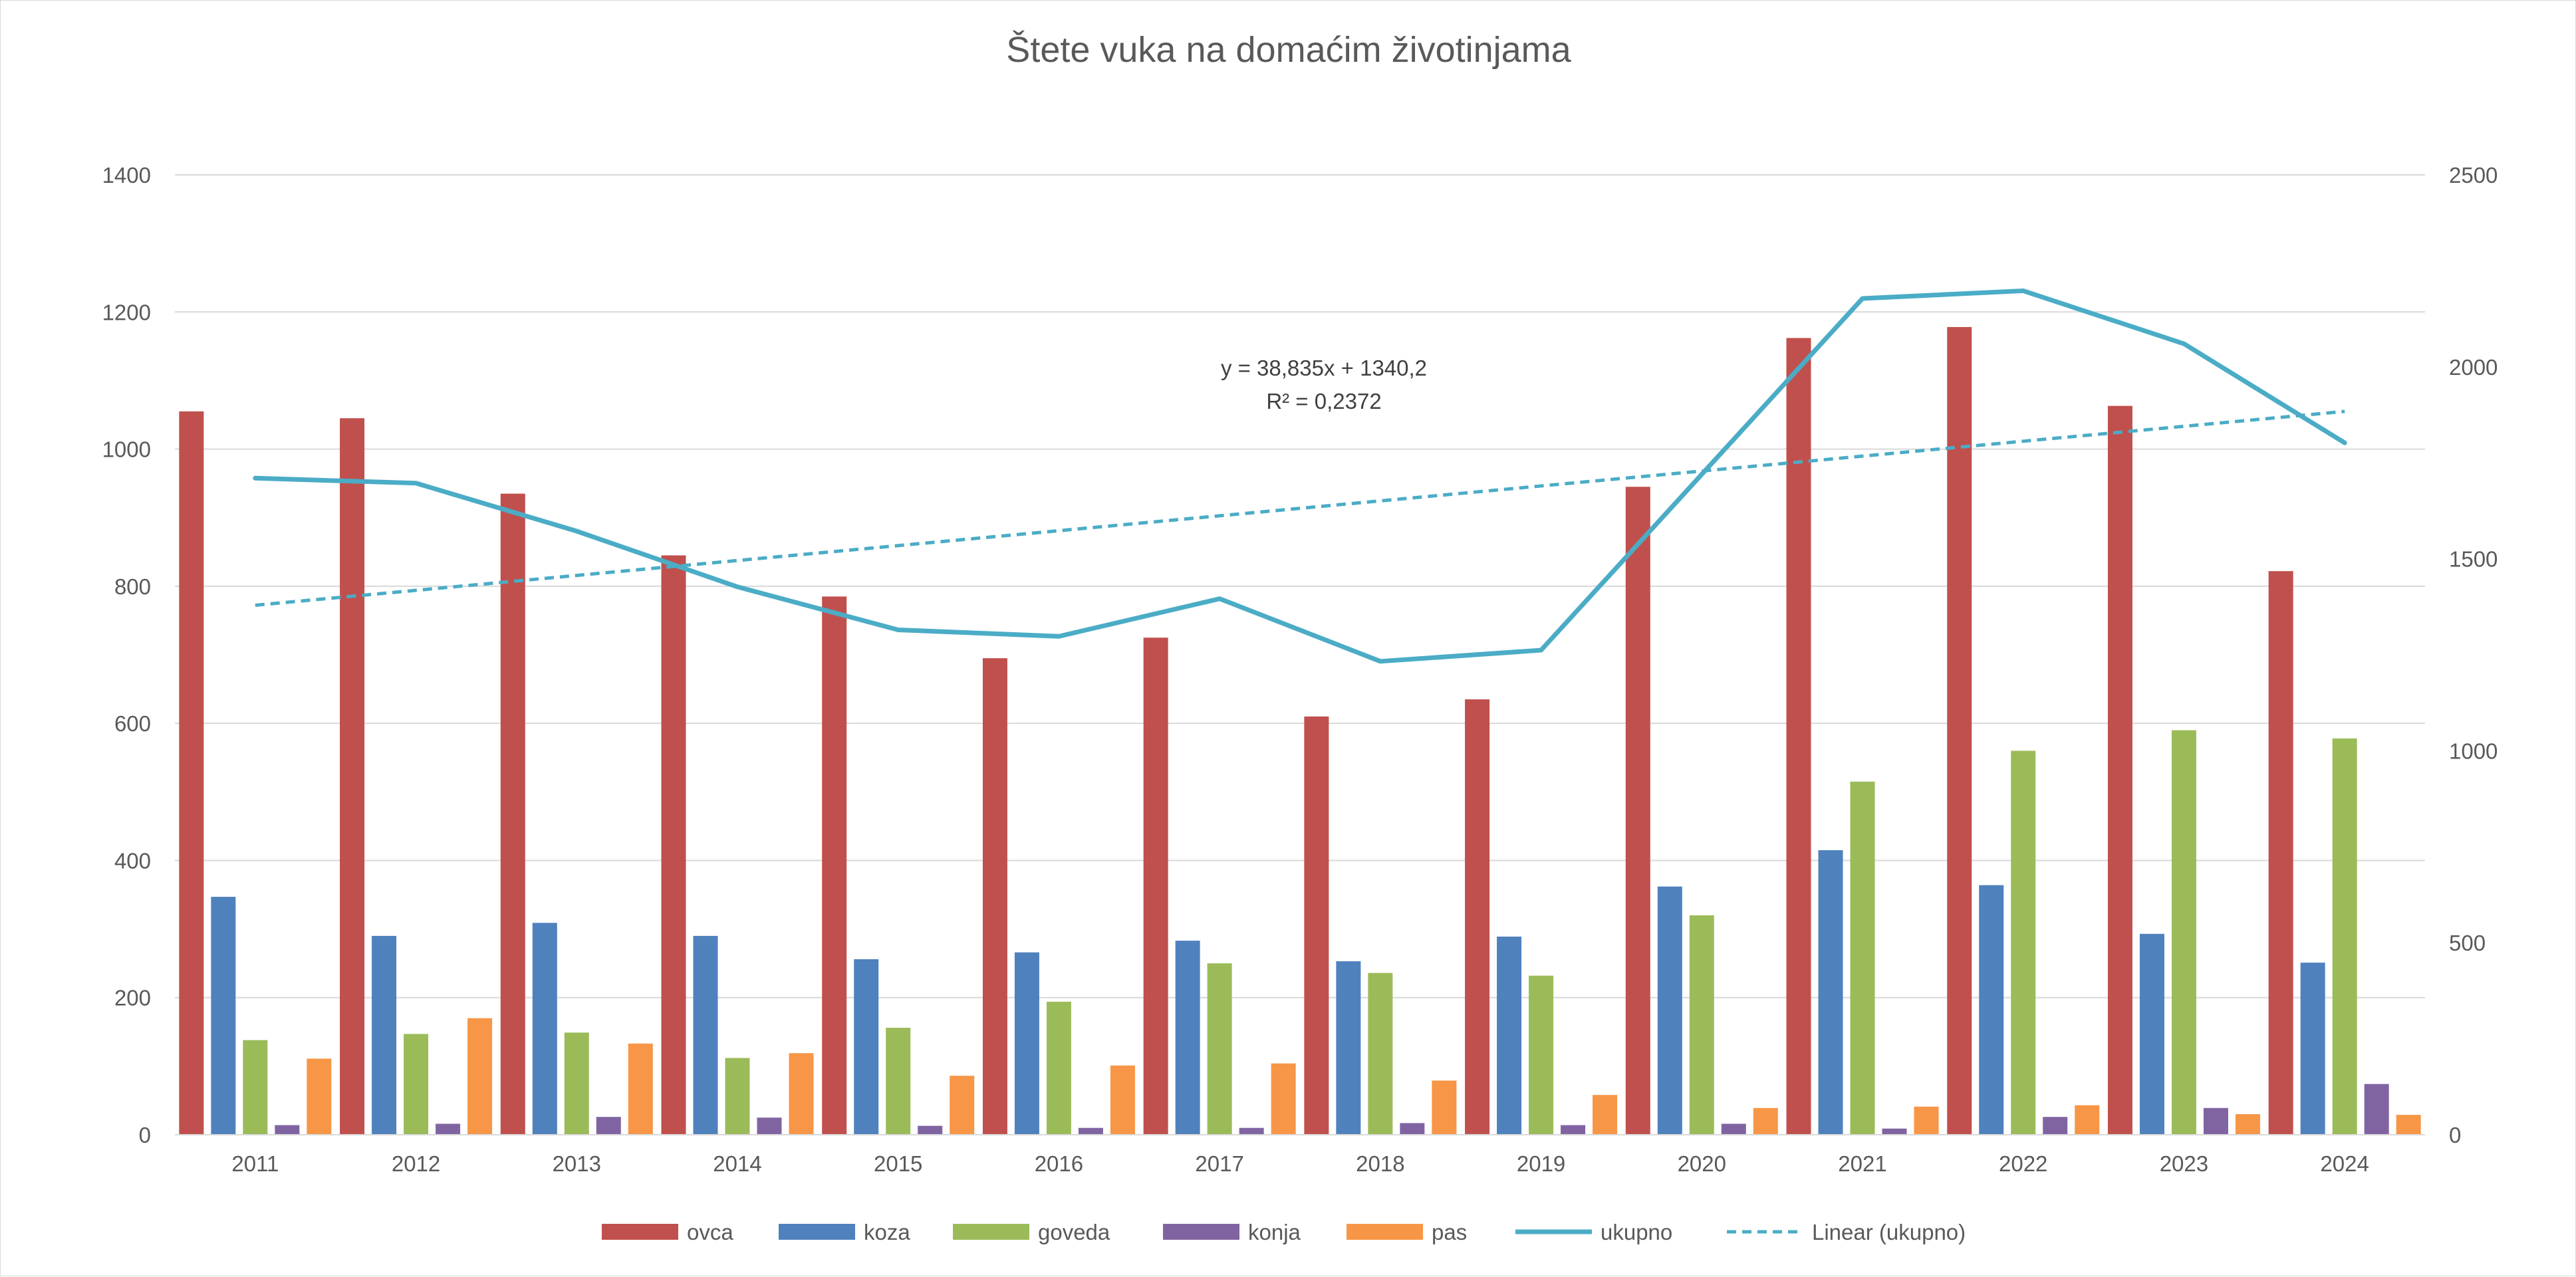 The height and width of the screenshot is (1277, 2576). I want to click on legend-label: konja, so click(1274, 1232).